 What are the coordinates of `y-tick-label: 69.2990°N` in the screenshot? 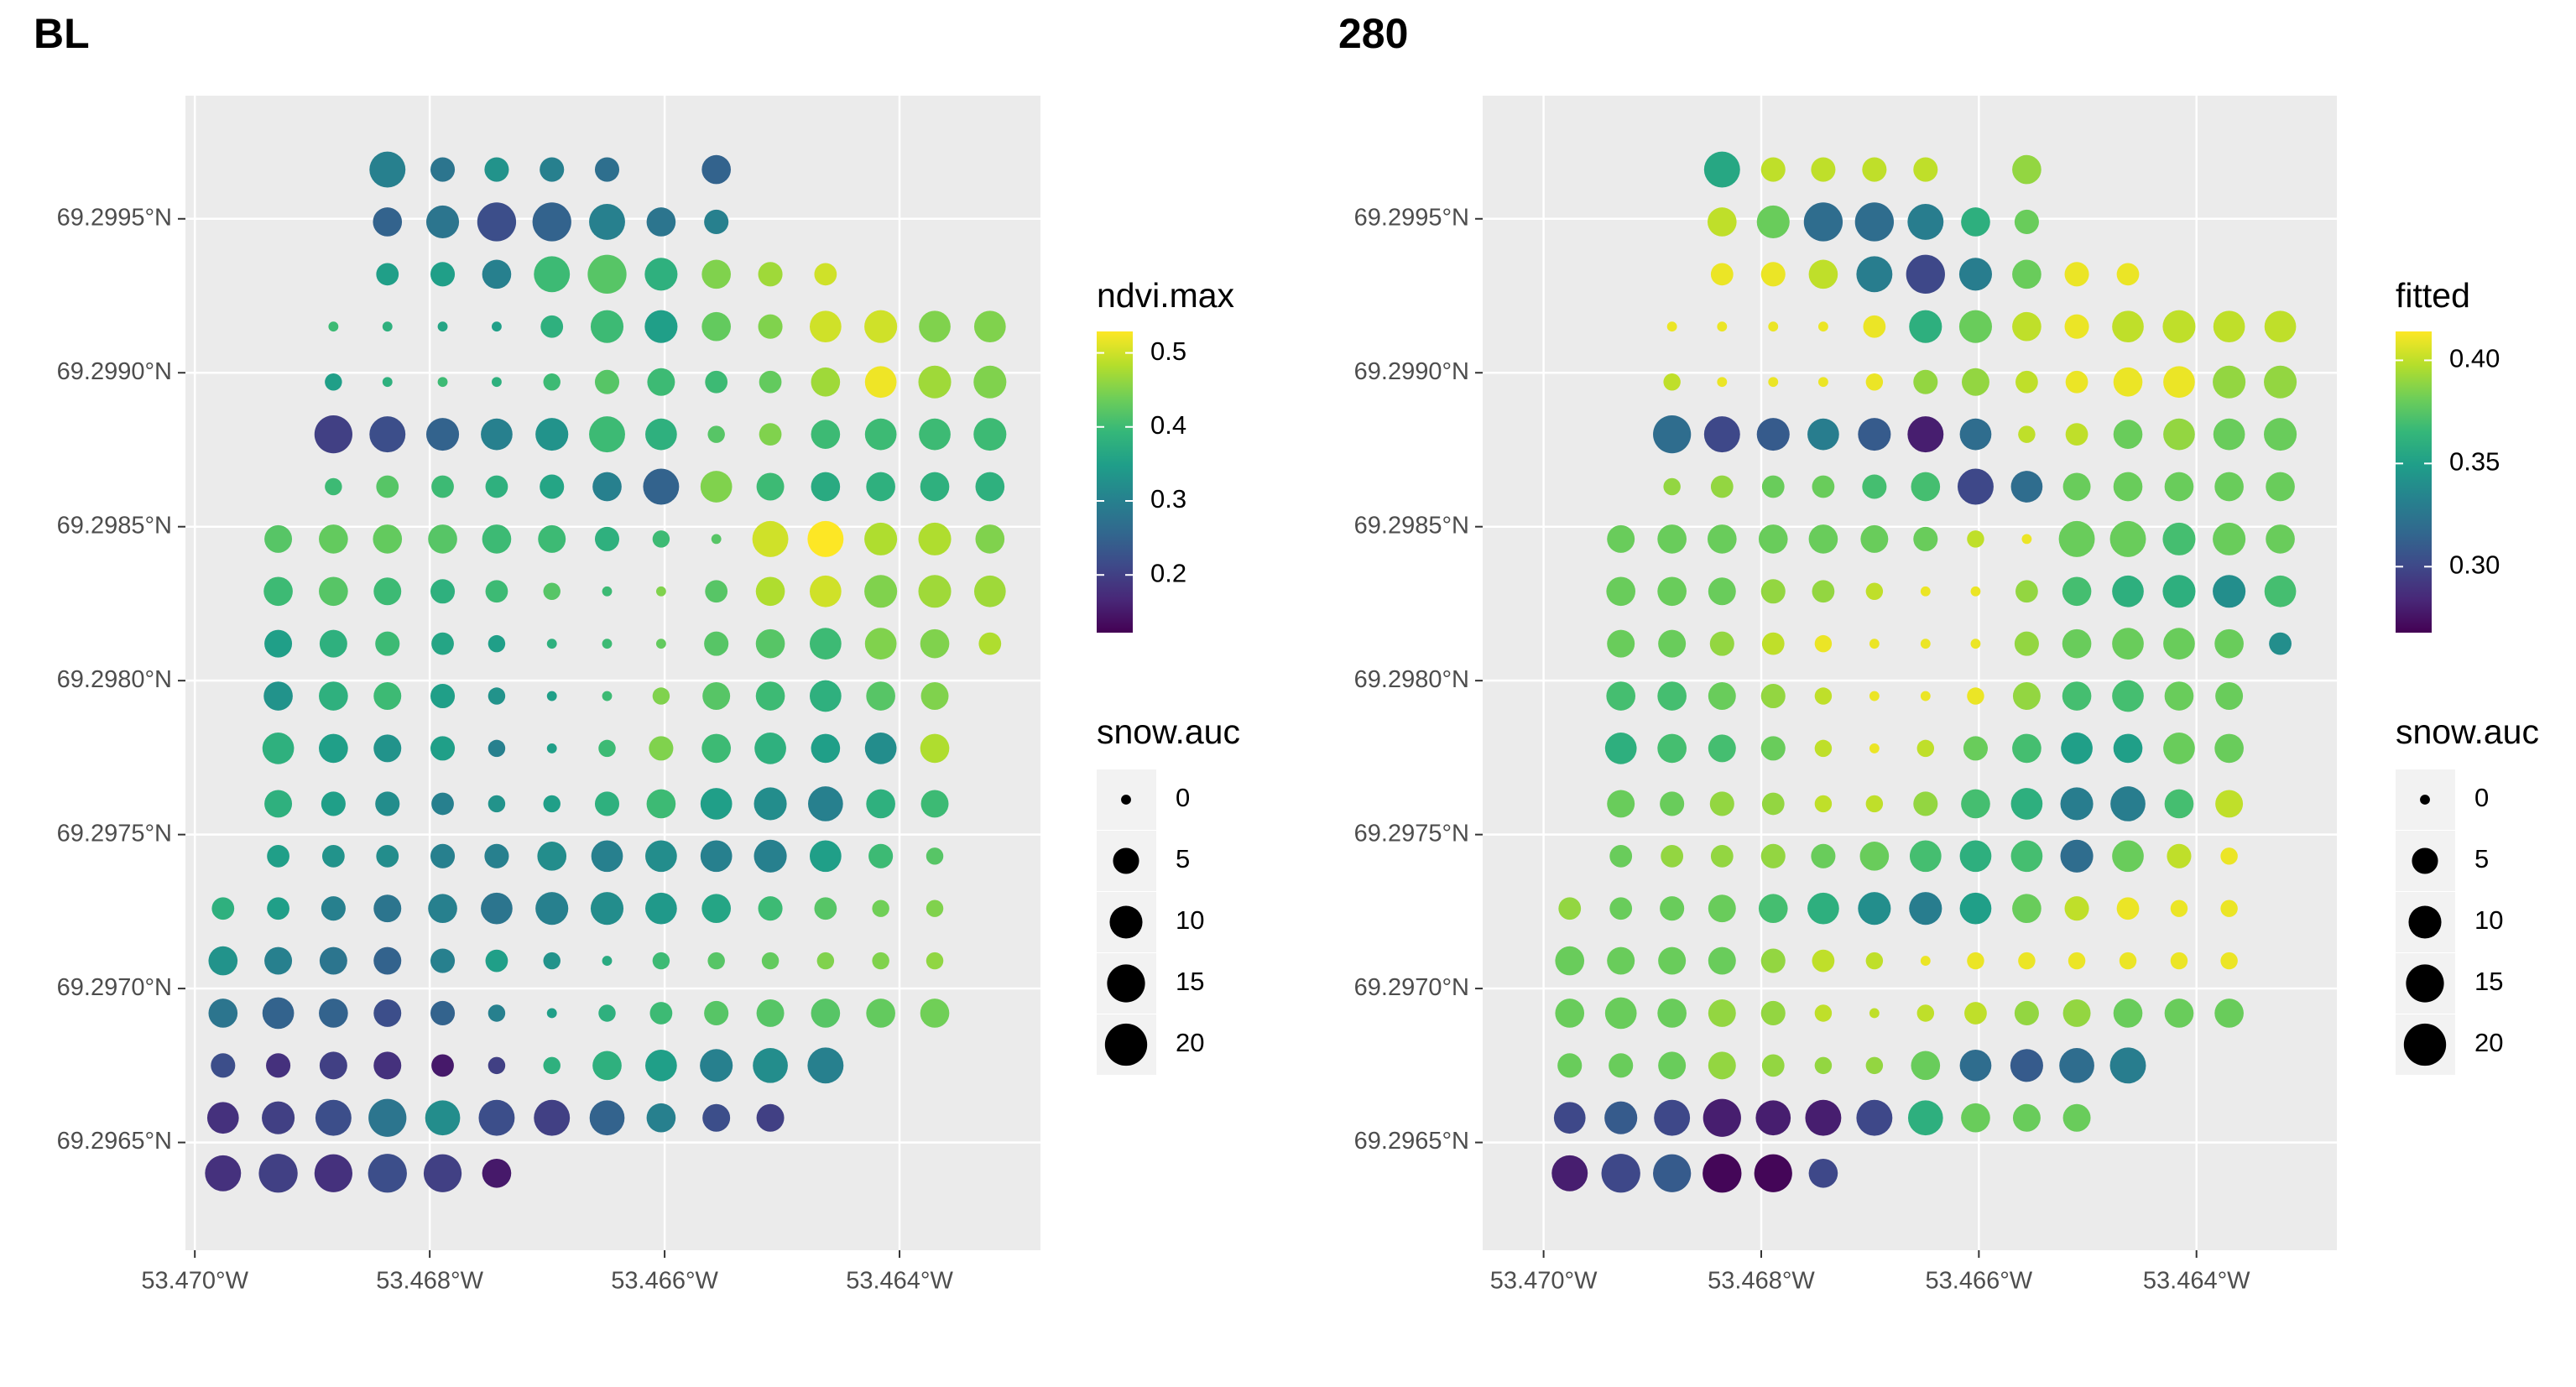 It's located at (1411, 372).